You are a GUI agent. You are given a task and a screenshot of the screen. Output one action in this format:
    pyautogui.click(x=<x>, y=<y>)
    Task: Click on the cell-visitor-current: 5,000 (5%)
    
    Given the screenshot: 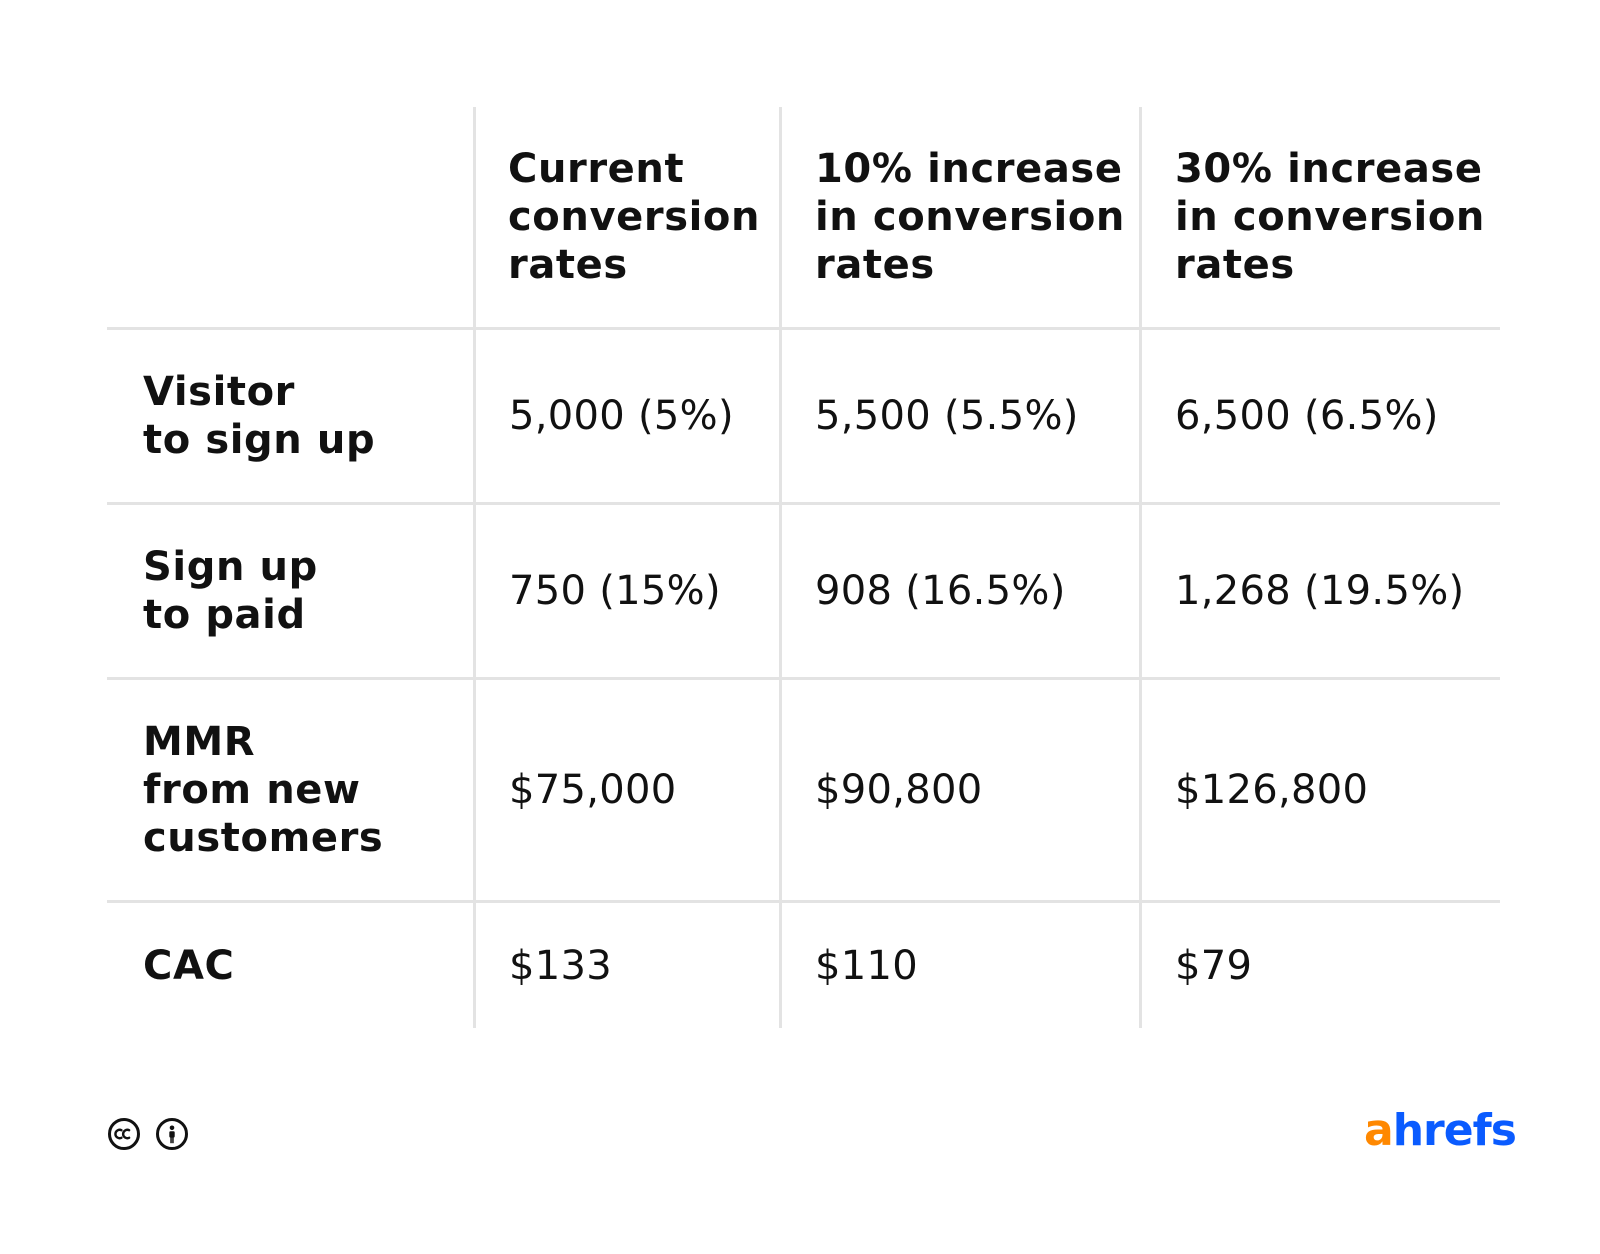 What is the action you would take?
    pyautogui.click(x=621, y=416)
    